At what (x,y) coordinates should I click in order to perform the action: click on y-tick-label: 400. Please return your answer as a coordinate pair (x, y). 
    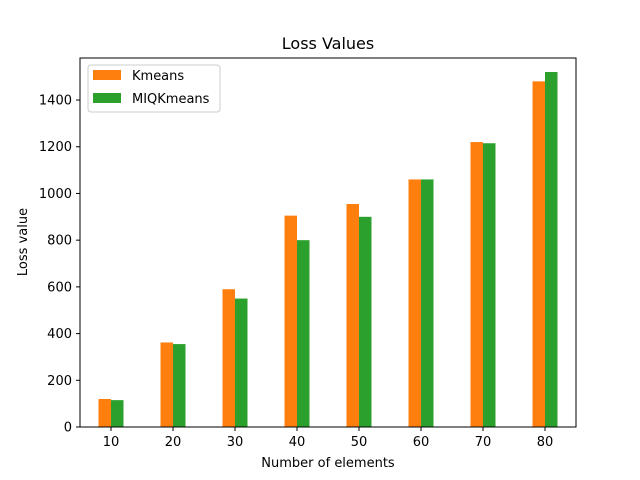
    Looking at the image, I should click on (59, 334).